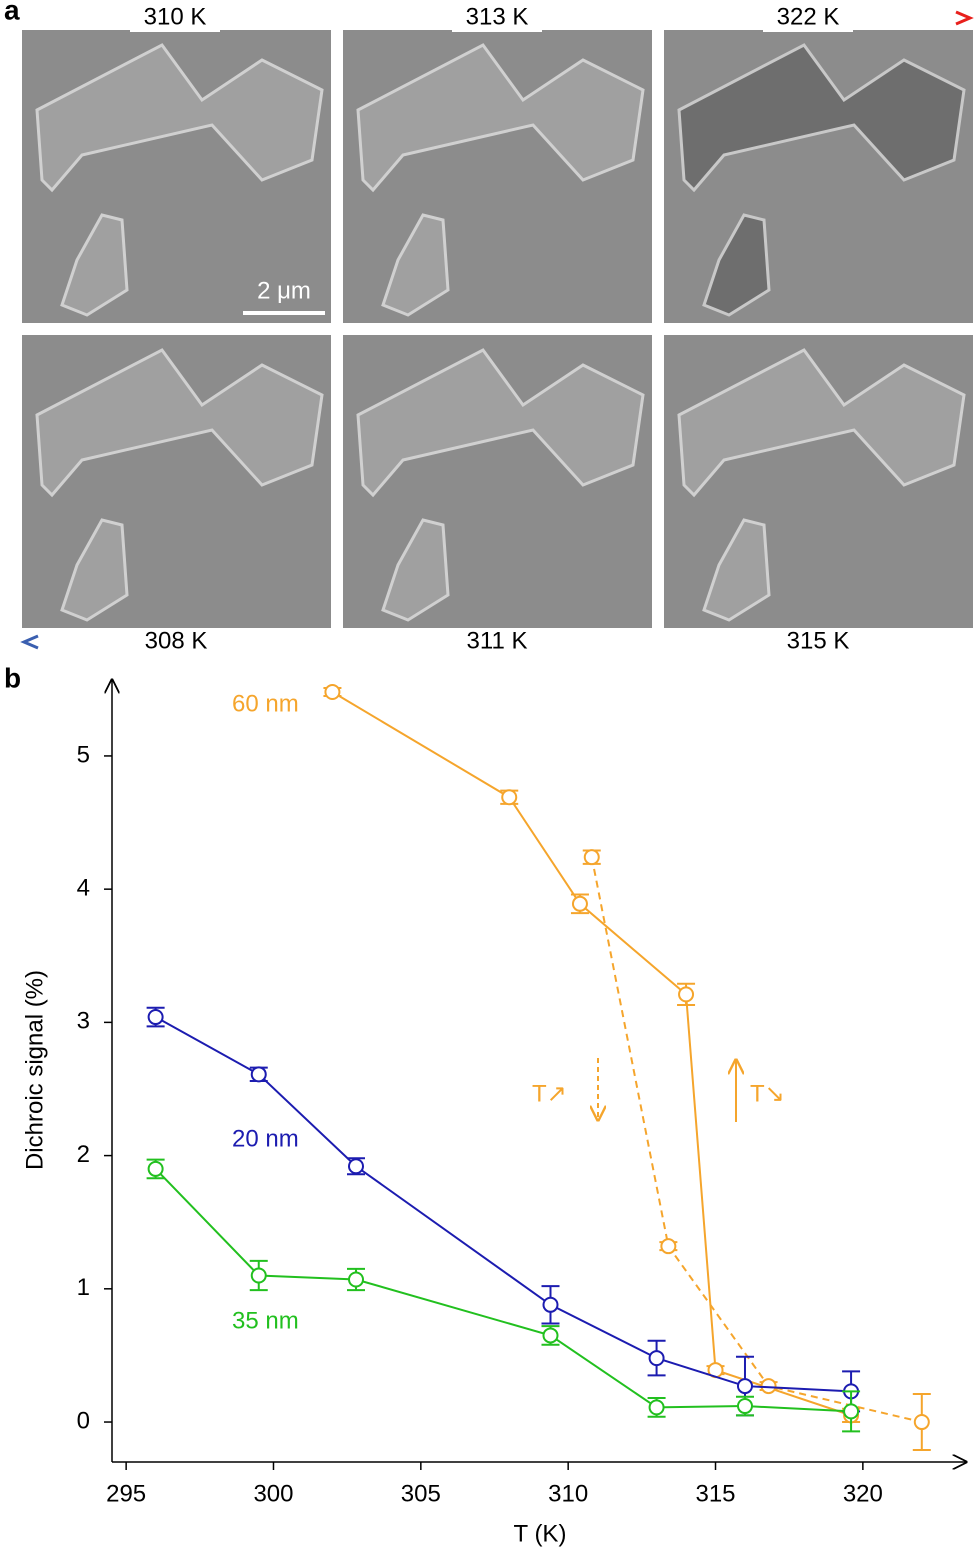 The width and height of the screenshot is (974, 1556). What do you see at coordinates (83, 1154) in the screenshot?
I see `y-tick-label: 2` at bounding box center [83, 1154].